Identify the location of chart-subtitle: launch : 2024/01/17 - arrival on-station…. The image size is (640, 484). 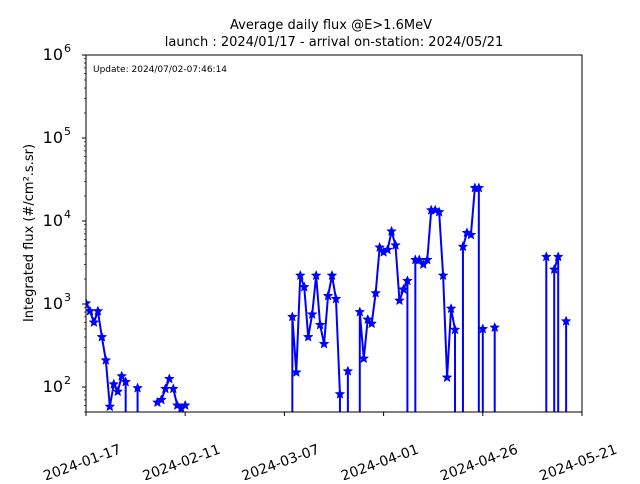
(334, 42).